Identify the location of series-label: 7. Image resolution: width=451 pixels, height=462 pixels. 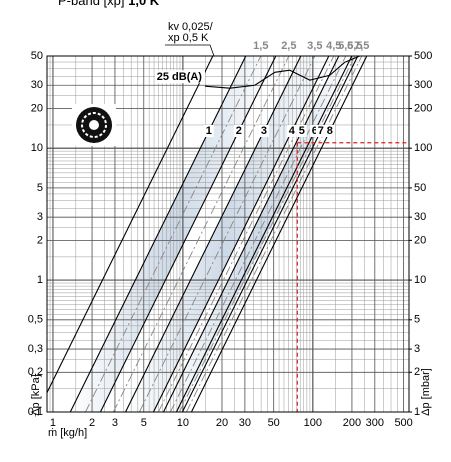
(321, 131).